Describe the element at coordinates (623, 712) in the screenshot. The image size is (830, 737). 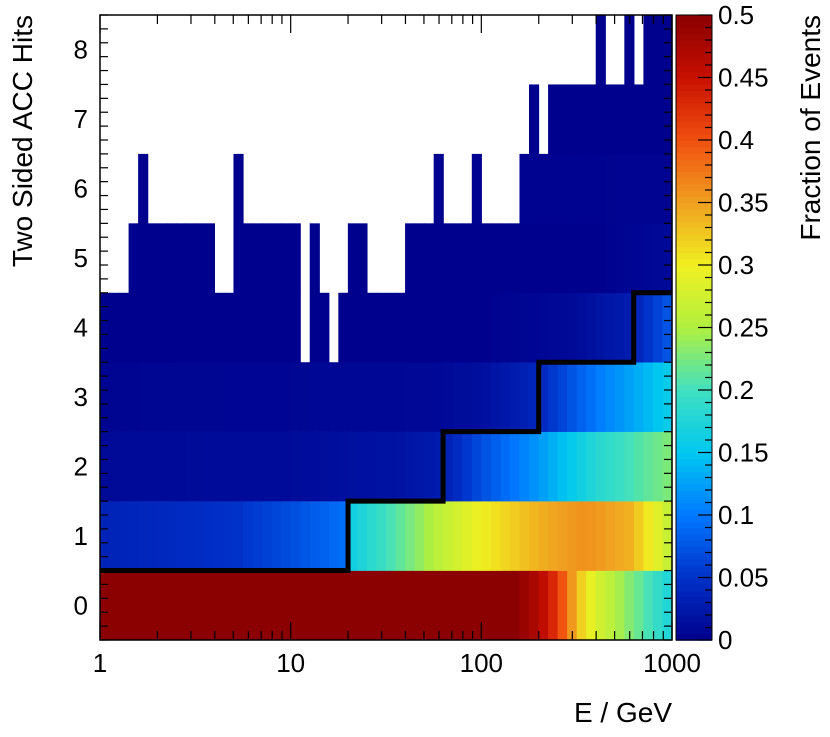
I see `x-axis-label: E / GeV` at that location.